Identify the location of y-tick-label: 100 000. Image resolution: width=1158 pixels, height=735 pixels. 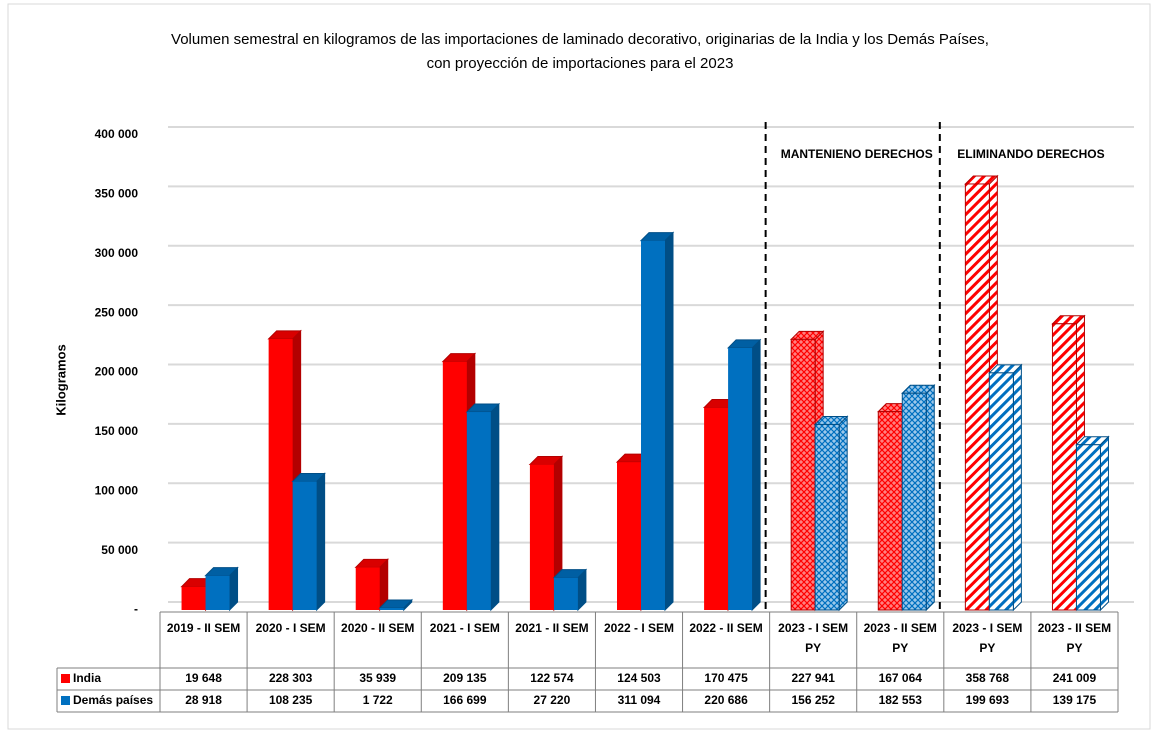
(117, 490).